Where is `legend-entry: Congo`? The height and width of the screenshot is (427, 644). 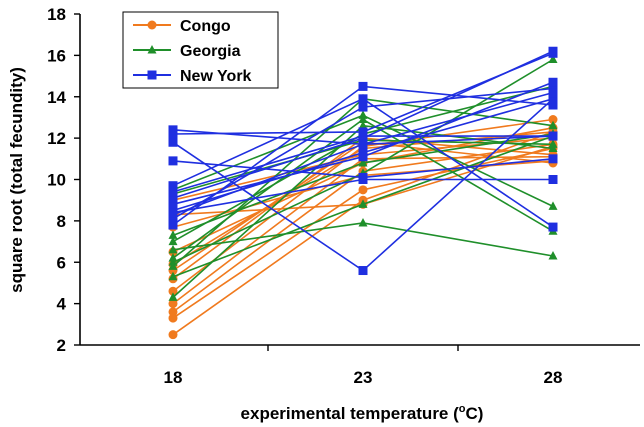 legend-entry: Congo is located at coordinates (182, 26).